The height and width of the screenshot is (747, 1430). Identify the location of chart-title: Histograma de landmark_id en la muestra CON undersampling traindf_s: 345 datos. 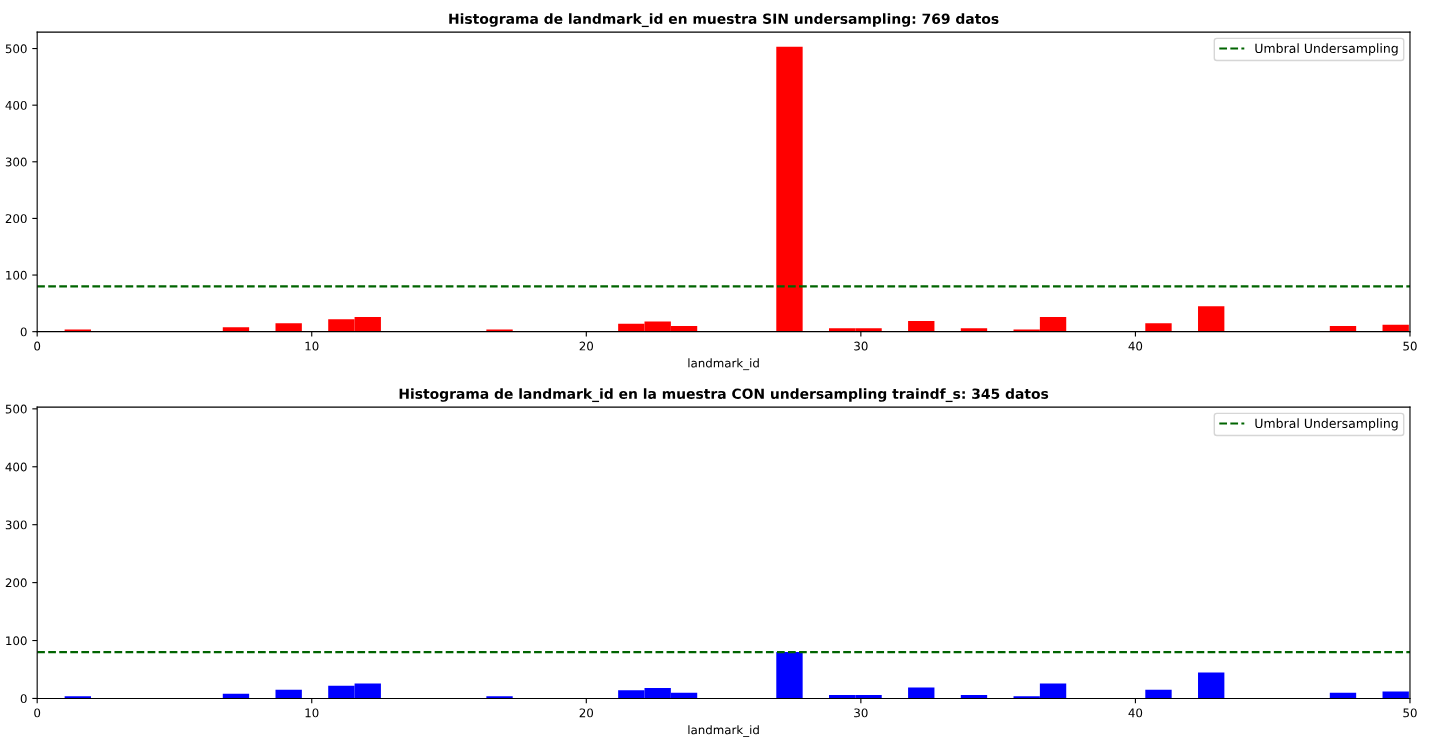
(724, 395).